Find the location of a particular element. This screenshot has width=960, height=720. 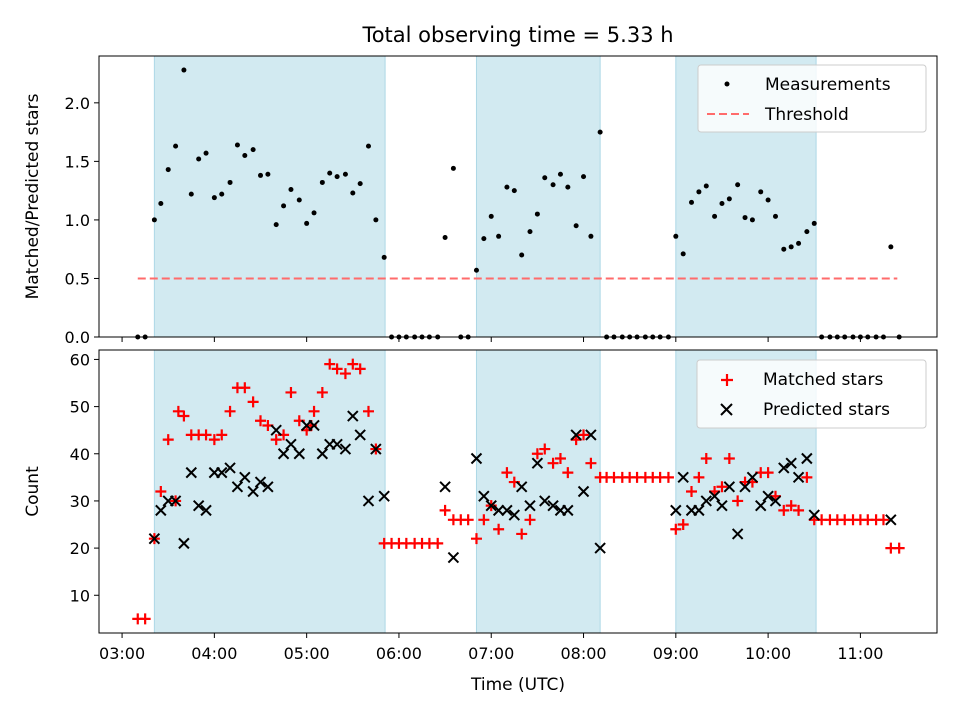

x-tick-label: 09:00 is located at coordinates (676, 653).